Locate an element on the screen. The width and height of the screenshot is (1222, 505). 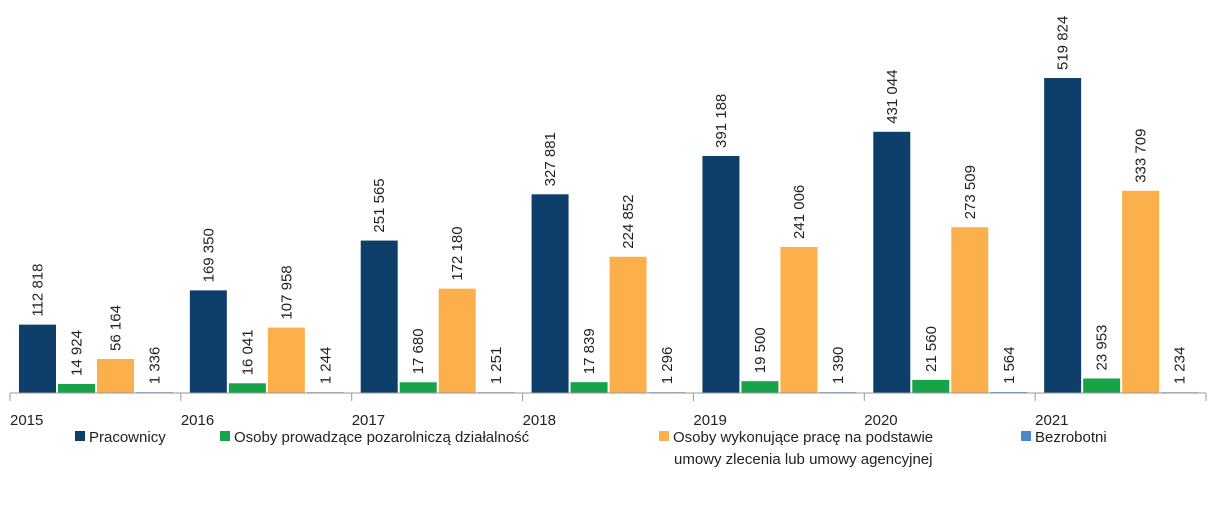
value-label: 21 560 is located at coordinates (931, 349).